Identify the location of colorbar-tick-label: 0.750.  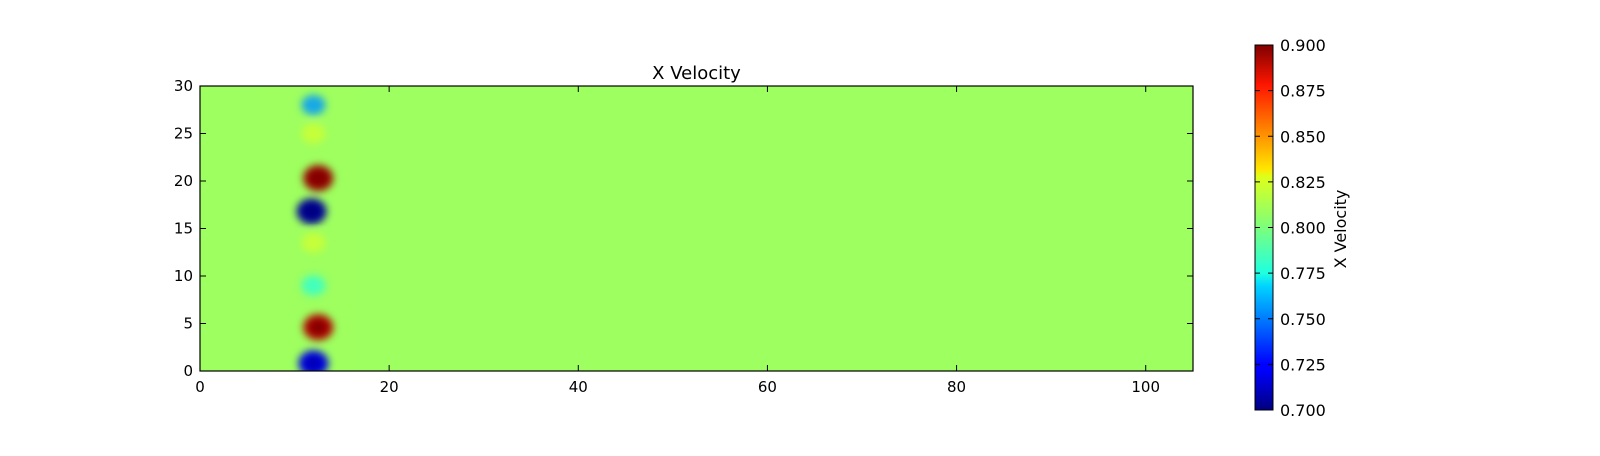
(1303, 319).